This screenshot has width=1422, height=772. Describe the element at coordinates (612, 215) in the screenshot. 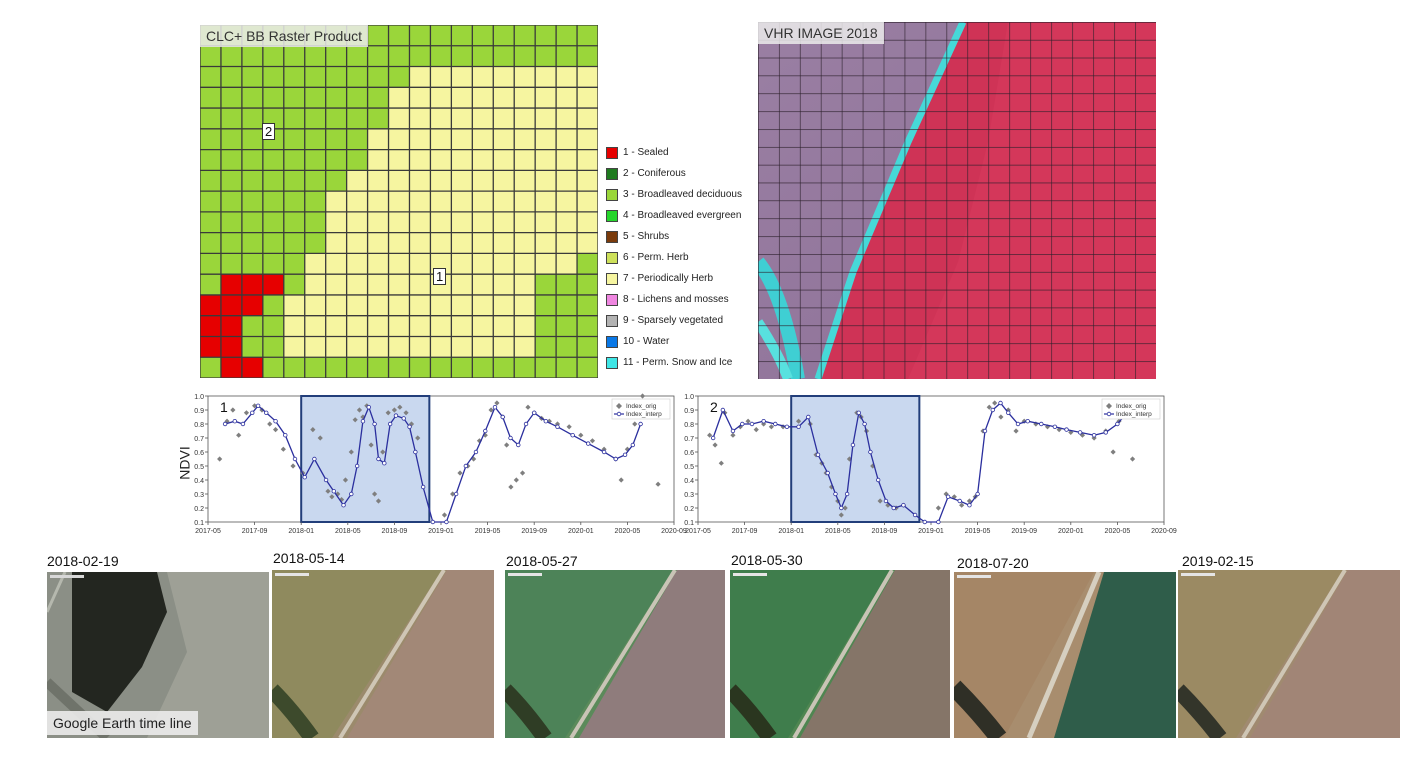

I see `legend-swatch` at that location.